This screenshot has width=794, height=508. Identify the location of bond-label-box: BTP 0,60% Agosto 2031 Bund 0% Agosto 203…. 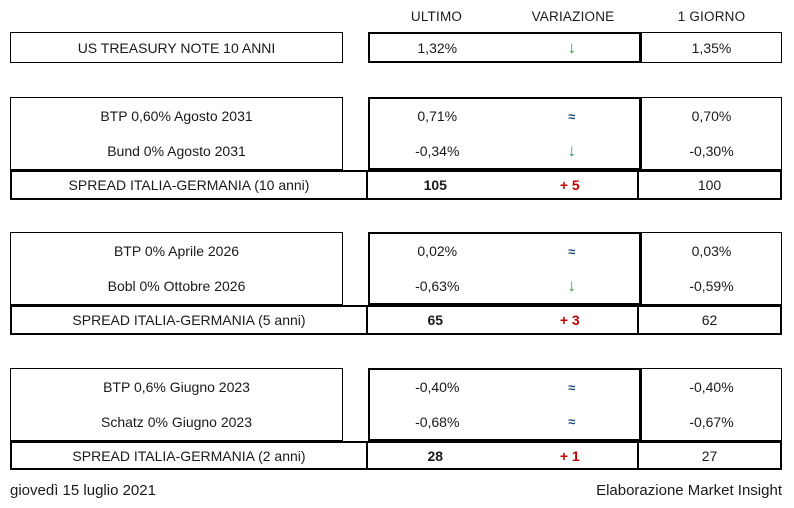
(176, 133).